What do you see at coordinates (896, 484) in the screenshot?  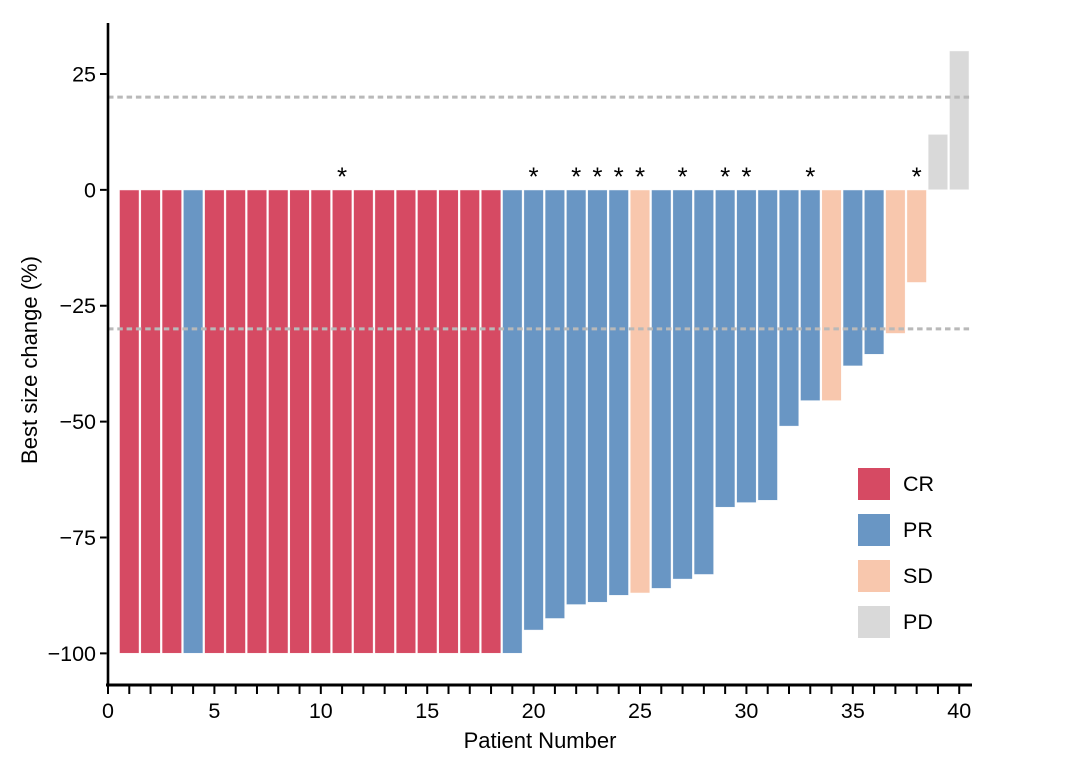 I see `legend-item-cr: CR` at bounding box center [896, 484].